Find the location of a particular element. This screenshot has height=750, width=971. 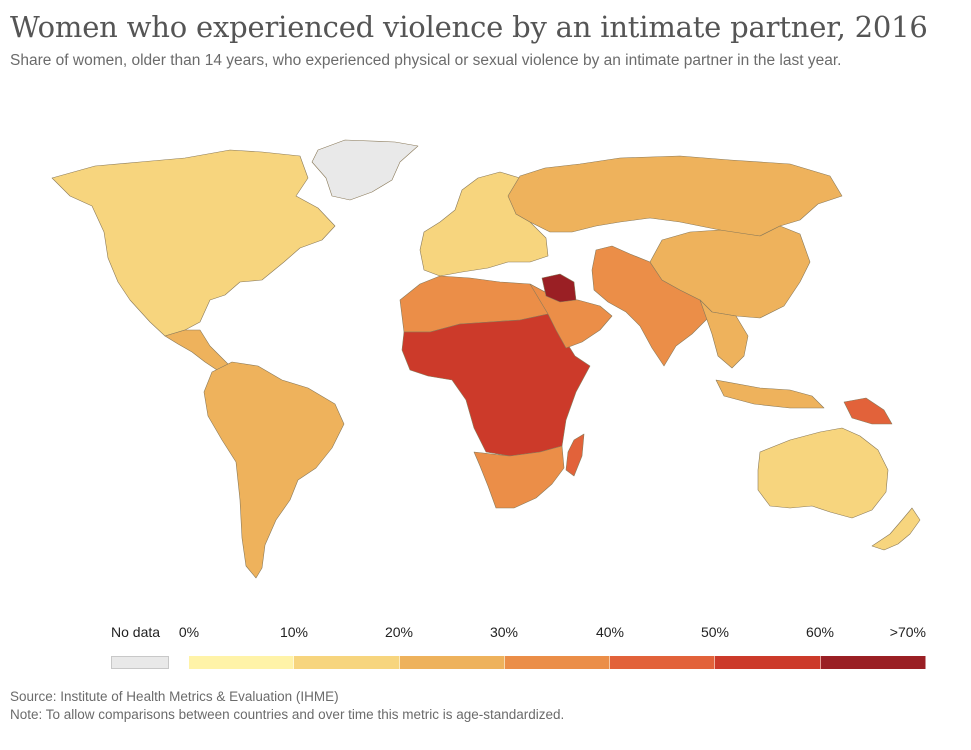

legend-tick-10: 10% is located at coordinates (294, 632).